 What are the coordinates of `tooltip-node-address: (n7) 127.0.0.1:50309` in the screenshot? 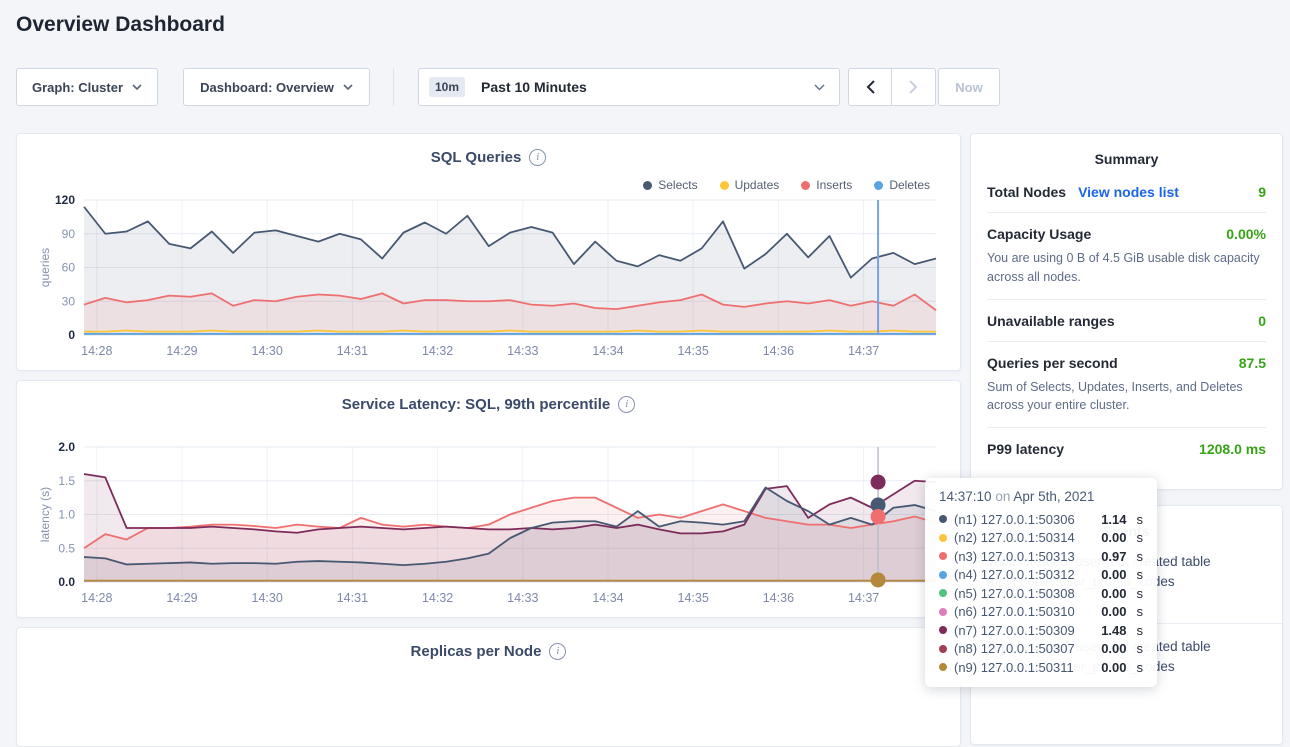 It's located at (1014, 630).